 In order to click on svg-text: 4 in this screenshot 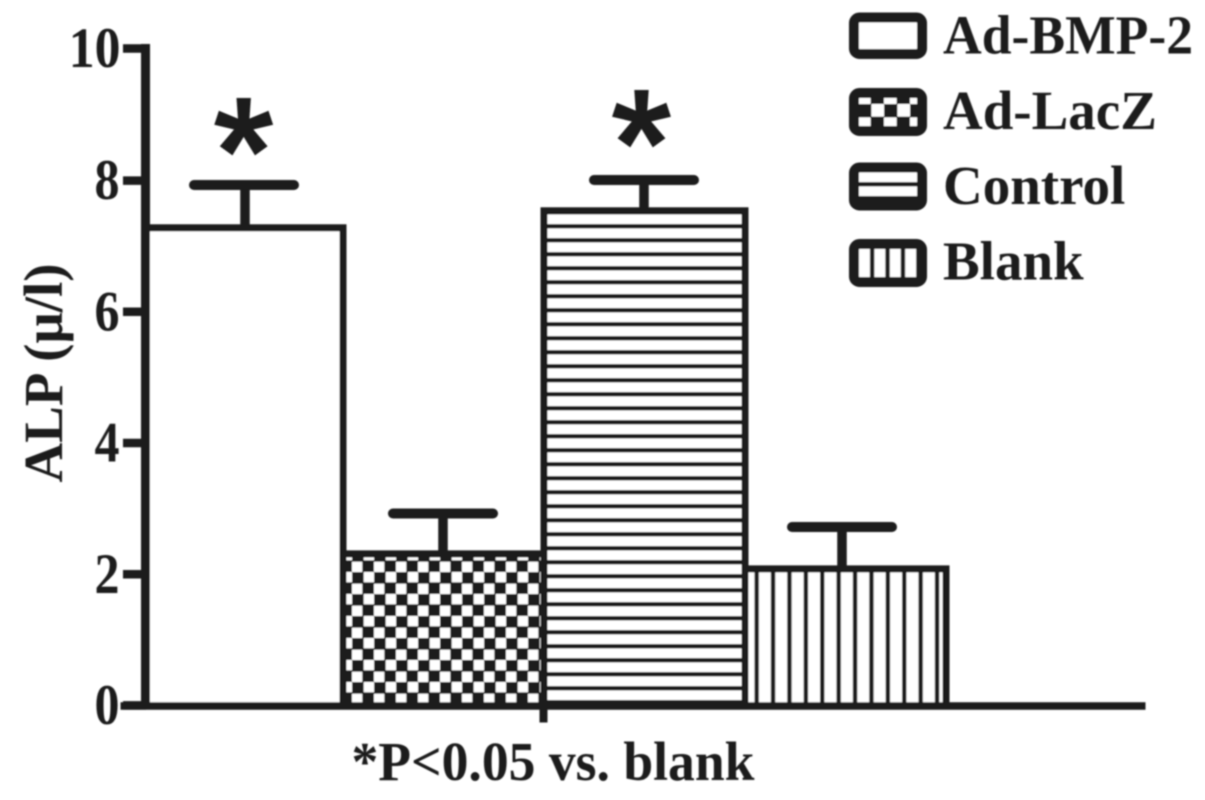, I will do `click(106, 442)`.